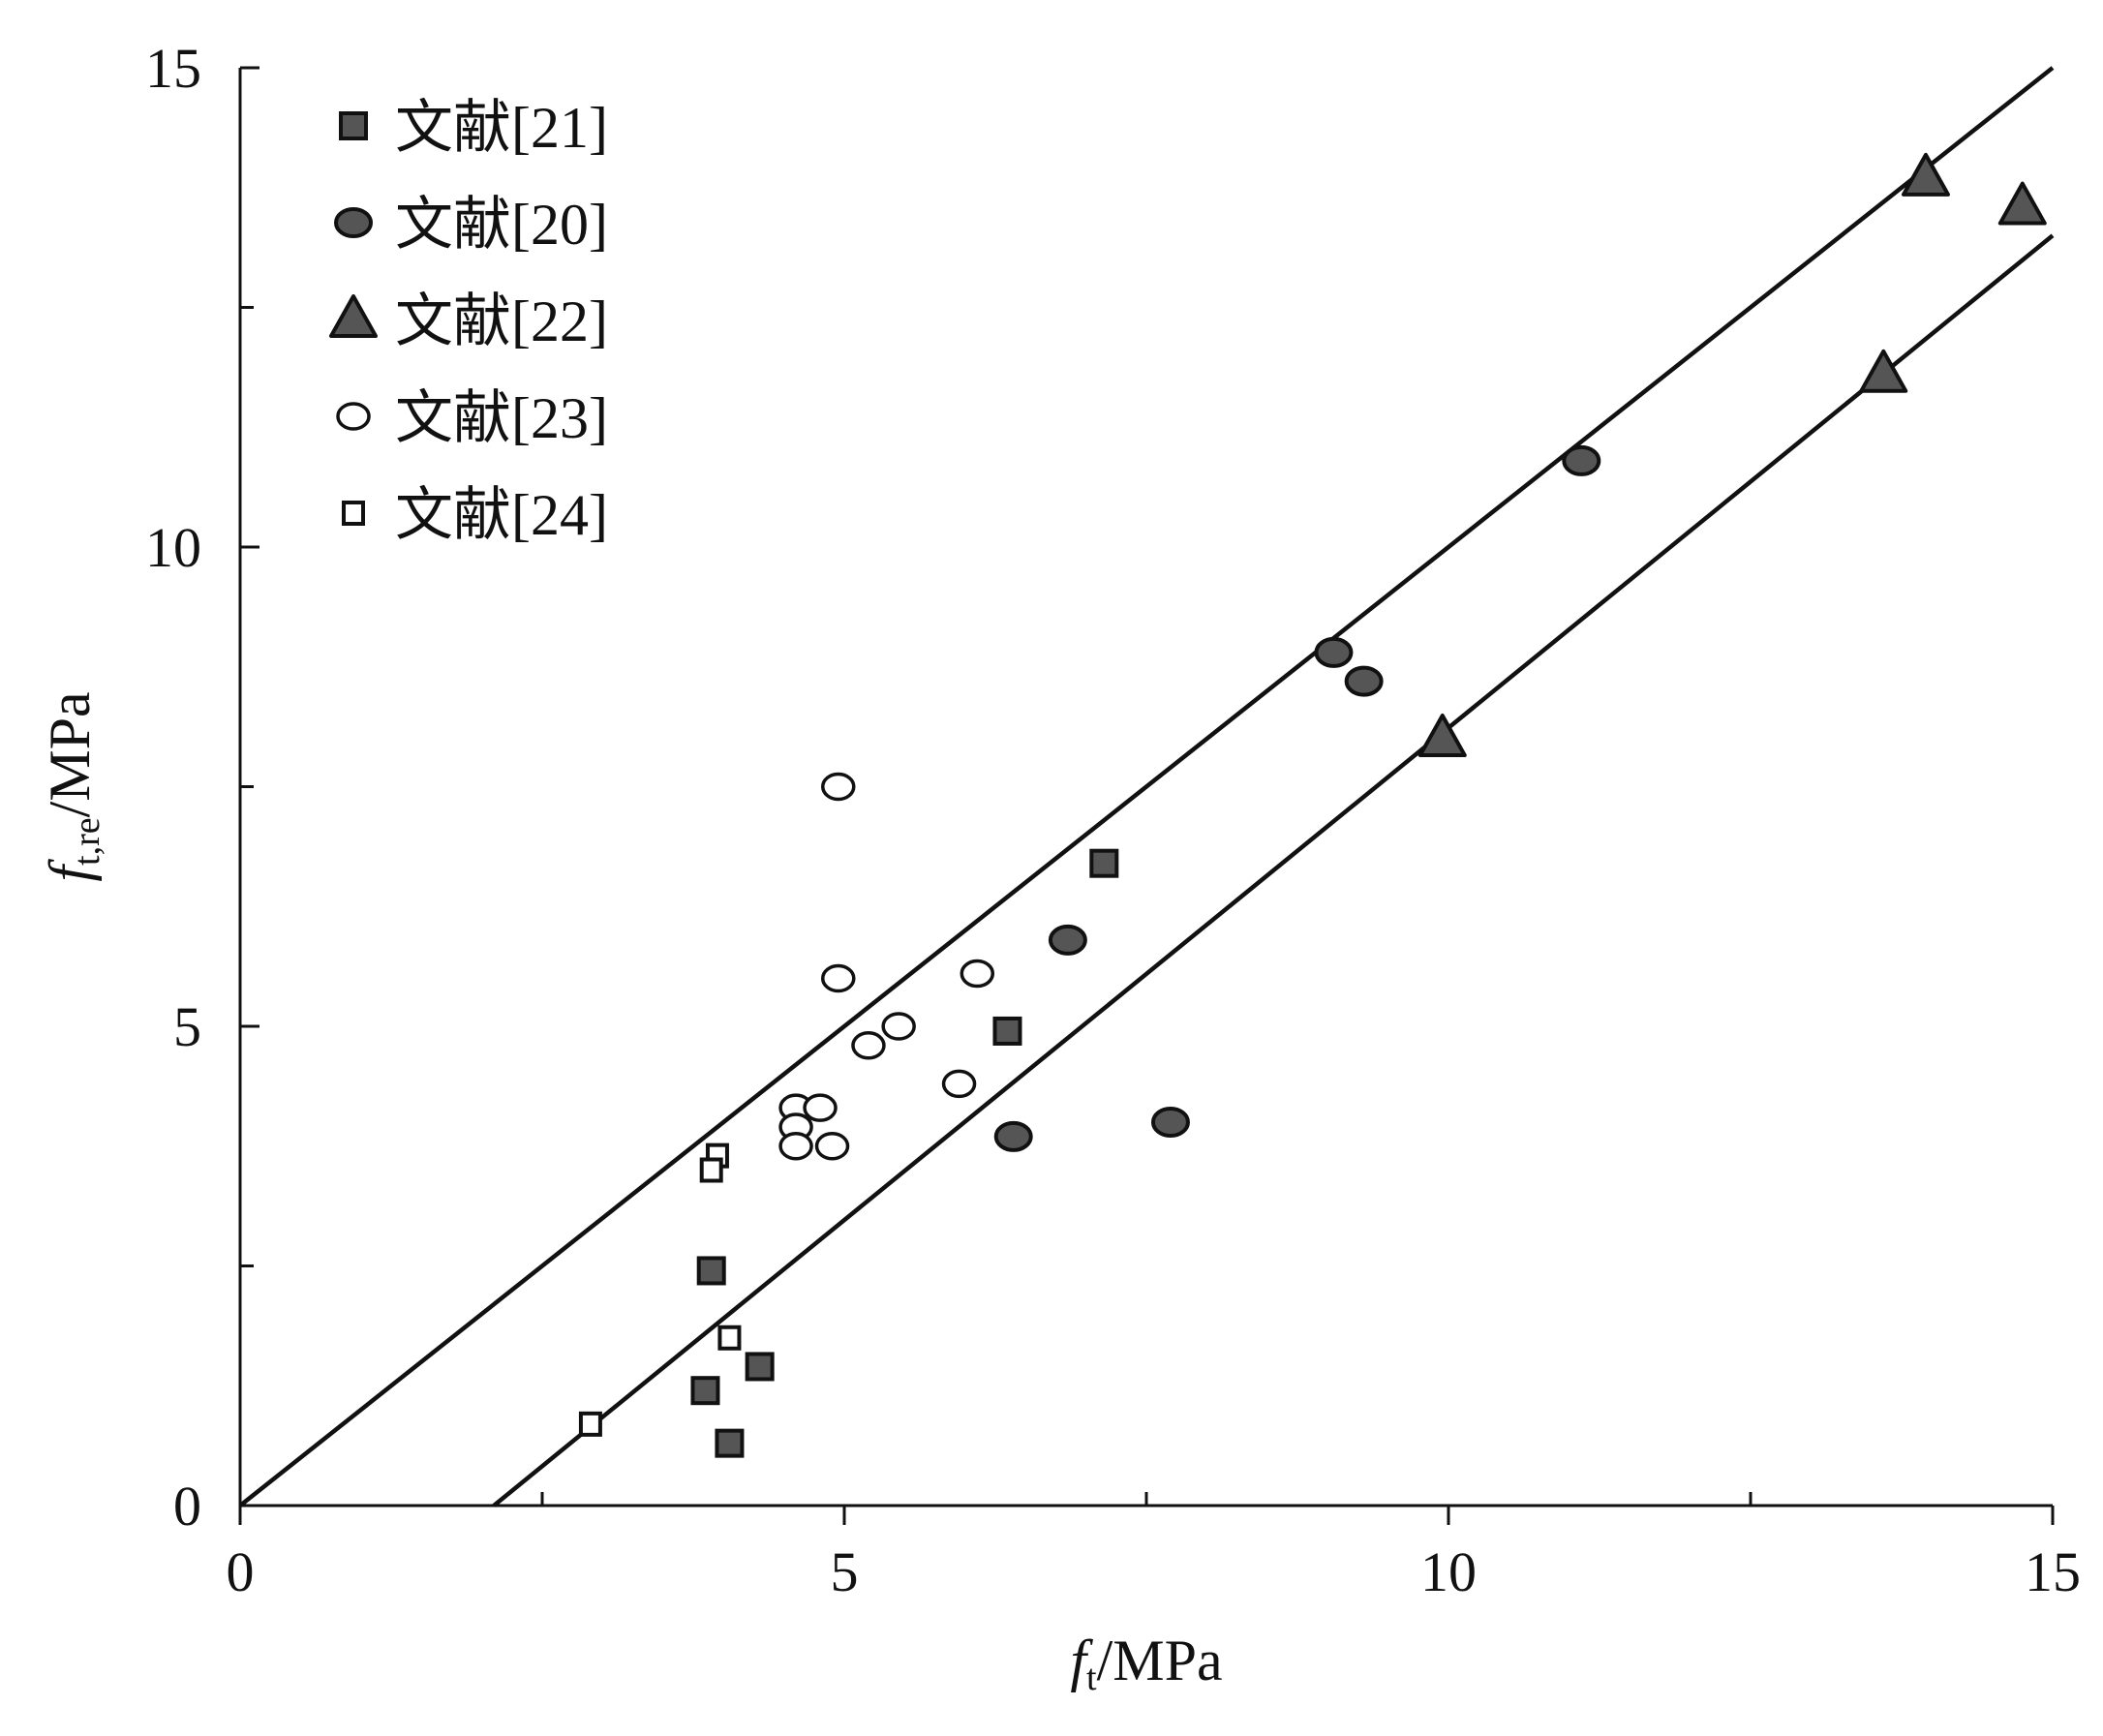 The height and width of the screenshot is (1736, 2103). I want to click on y-axis-title: ft,re/MPa, so click(73, 786).